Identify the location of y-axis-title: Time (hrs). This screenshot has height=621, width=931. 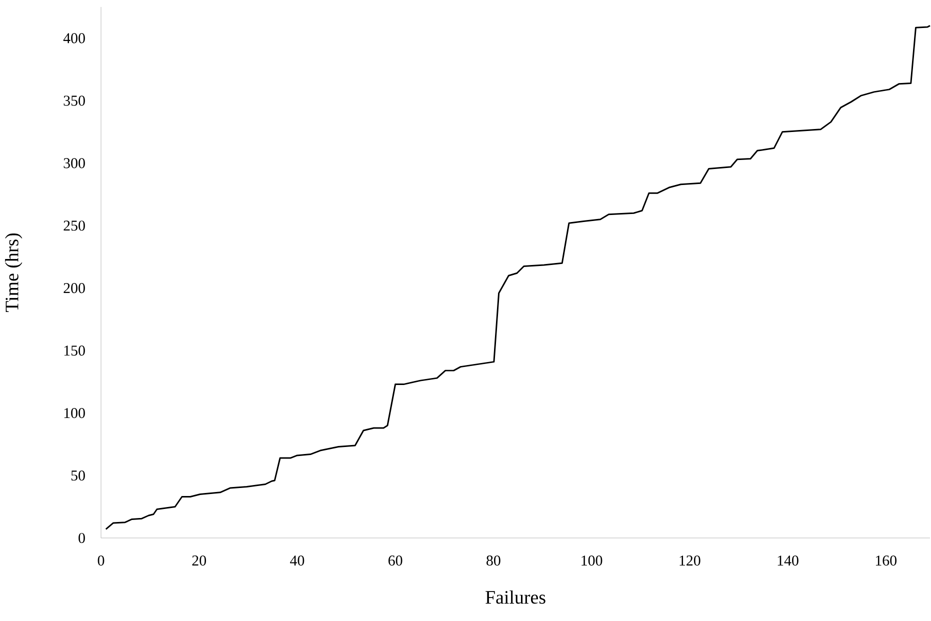
(13, 272).